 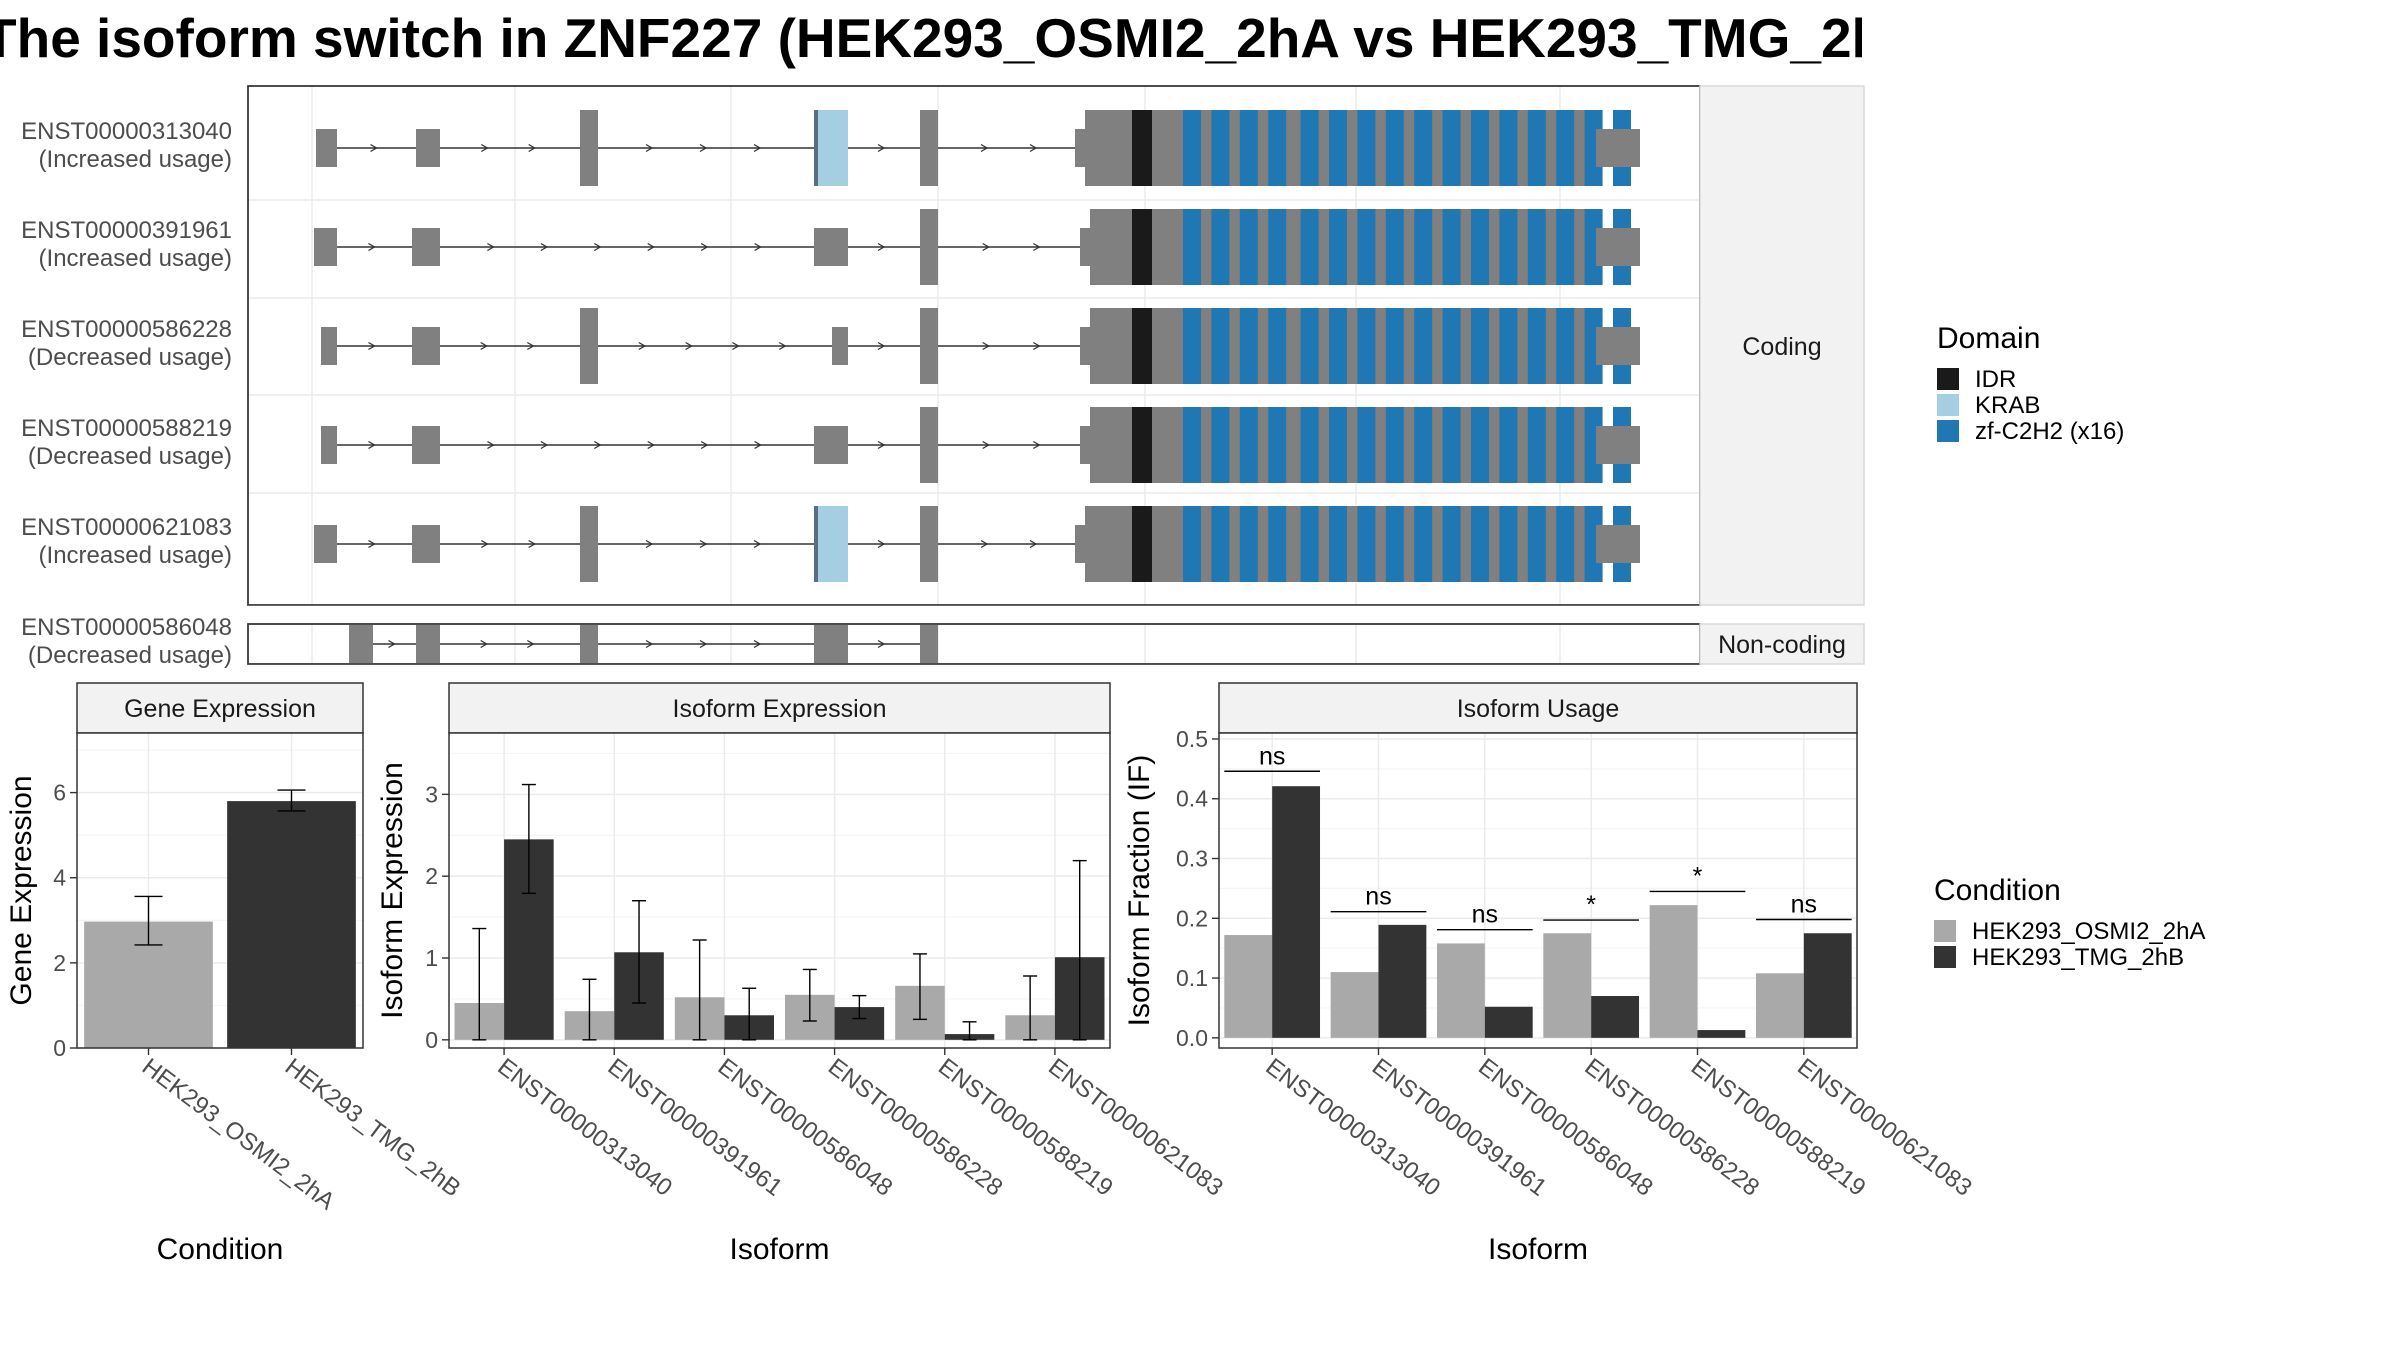 I want to click on plot-background, so click(x=1538, y=890).